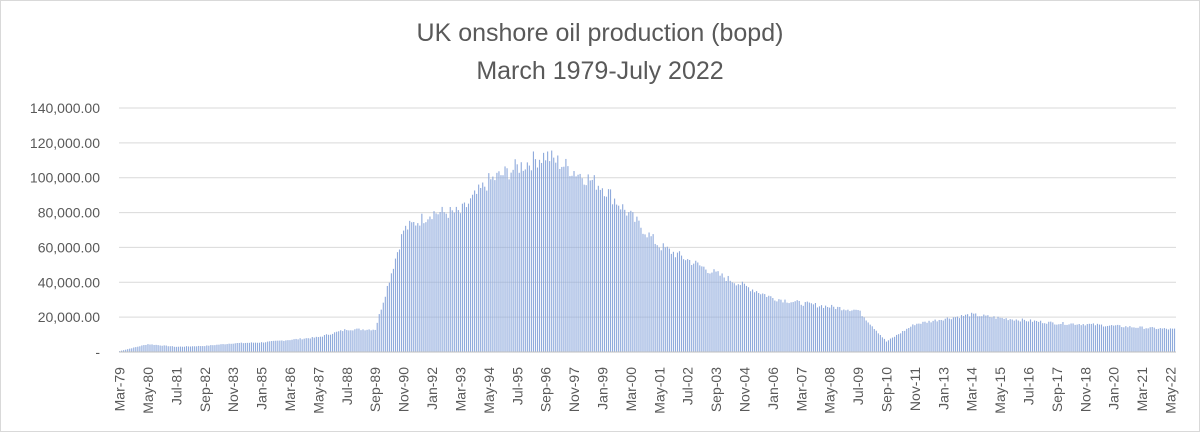  I want to click on x-tick-label: Jul-81, so click(176, 386).